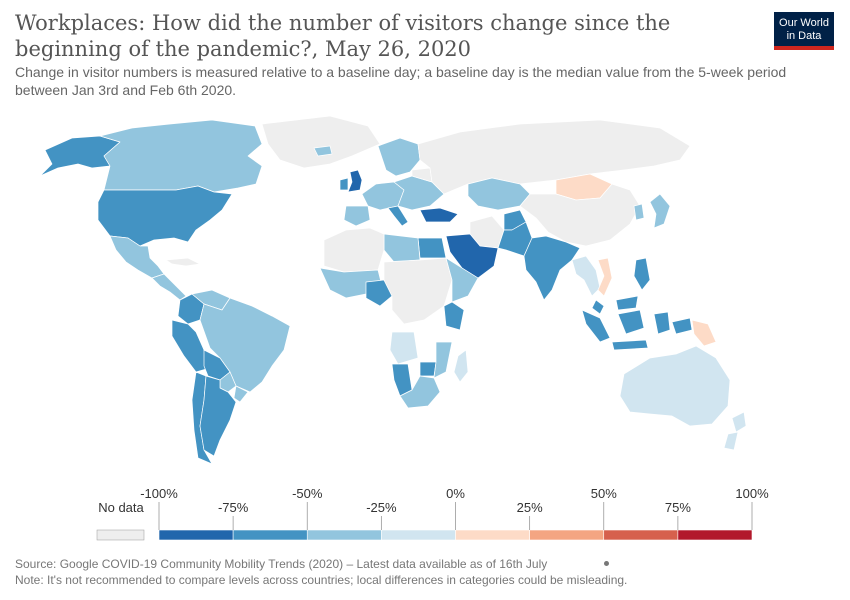  I want to click on region-angola, so click(404, 348).